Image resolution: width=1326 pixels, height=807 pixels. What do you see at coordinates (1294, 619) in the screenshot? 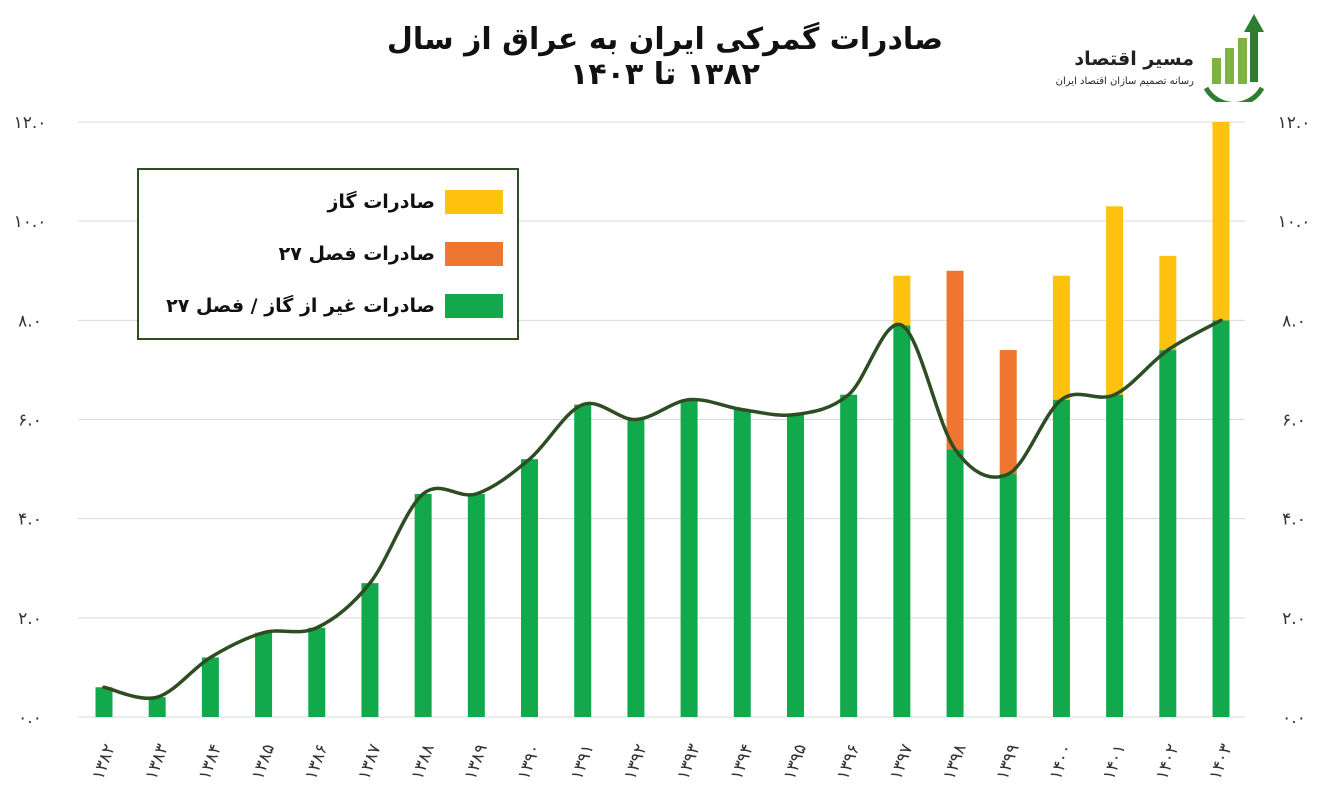
I see `y-tick-label-right: ۲.۰` at bounding box center [1294, 619].